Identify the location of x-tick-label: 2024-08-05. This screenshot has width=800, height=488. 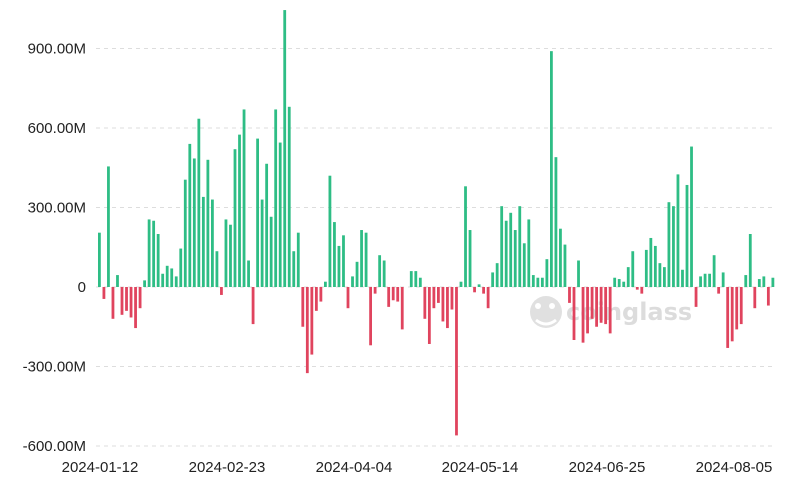
(734, 467).